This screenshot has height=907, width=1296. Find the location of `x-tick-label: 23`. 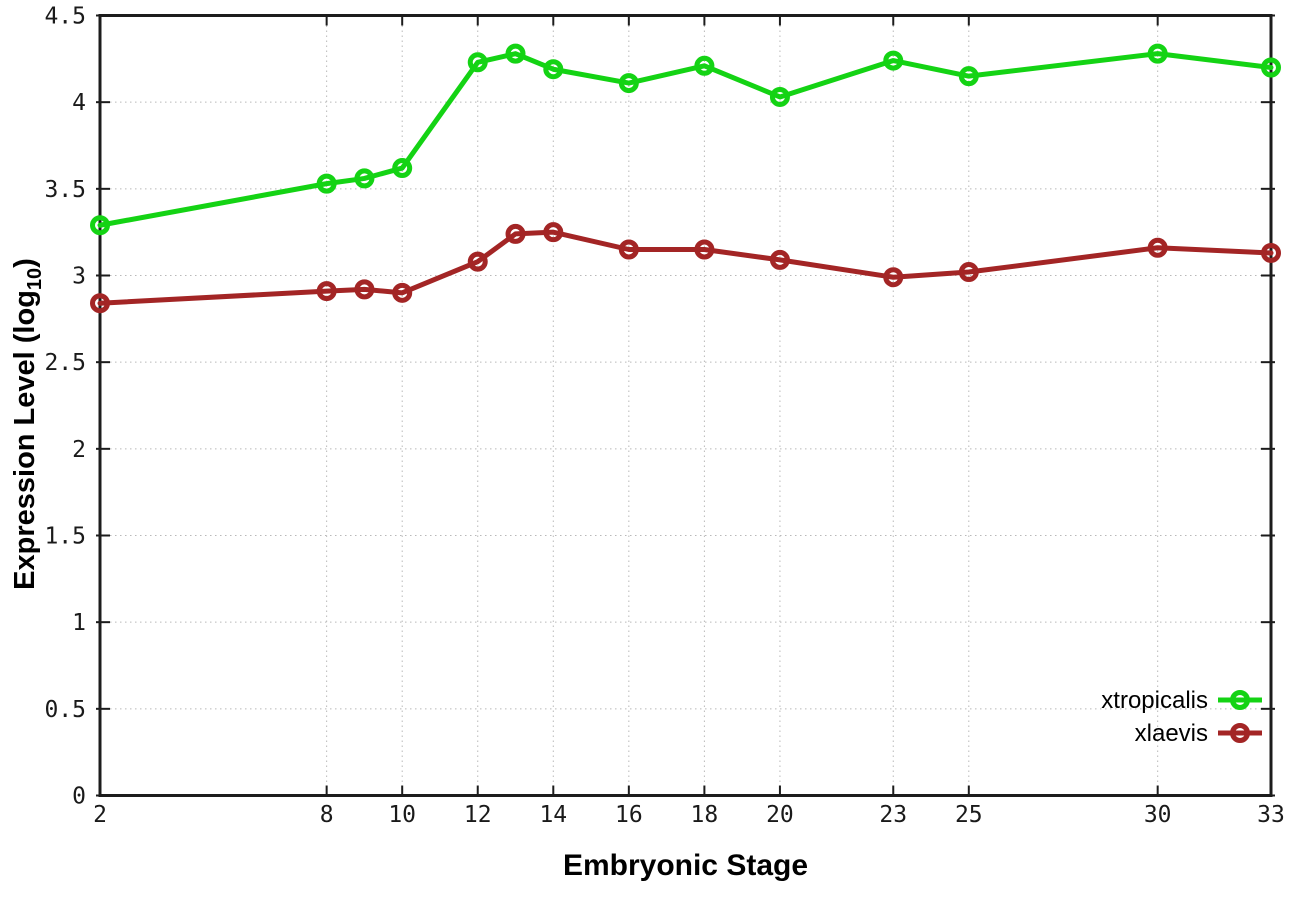

x-tick-label: 23 is located at coordinates (893, 815).